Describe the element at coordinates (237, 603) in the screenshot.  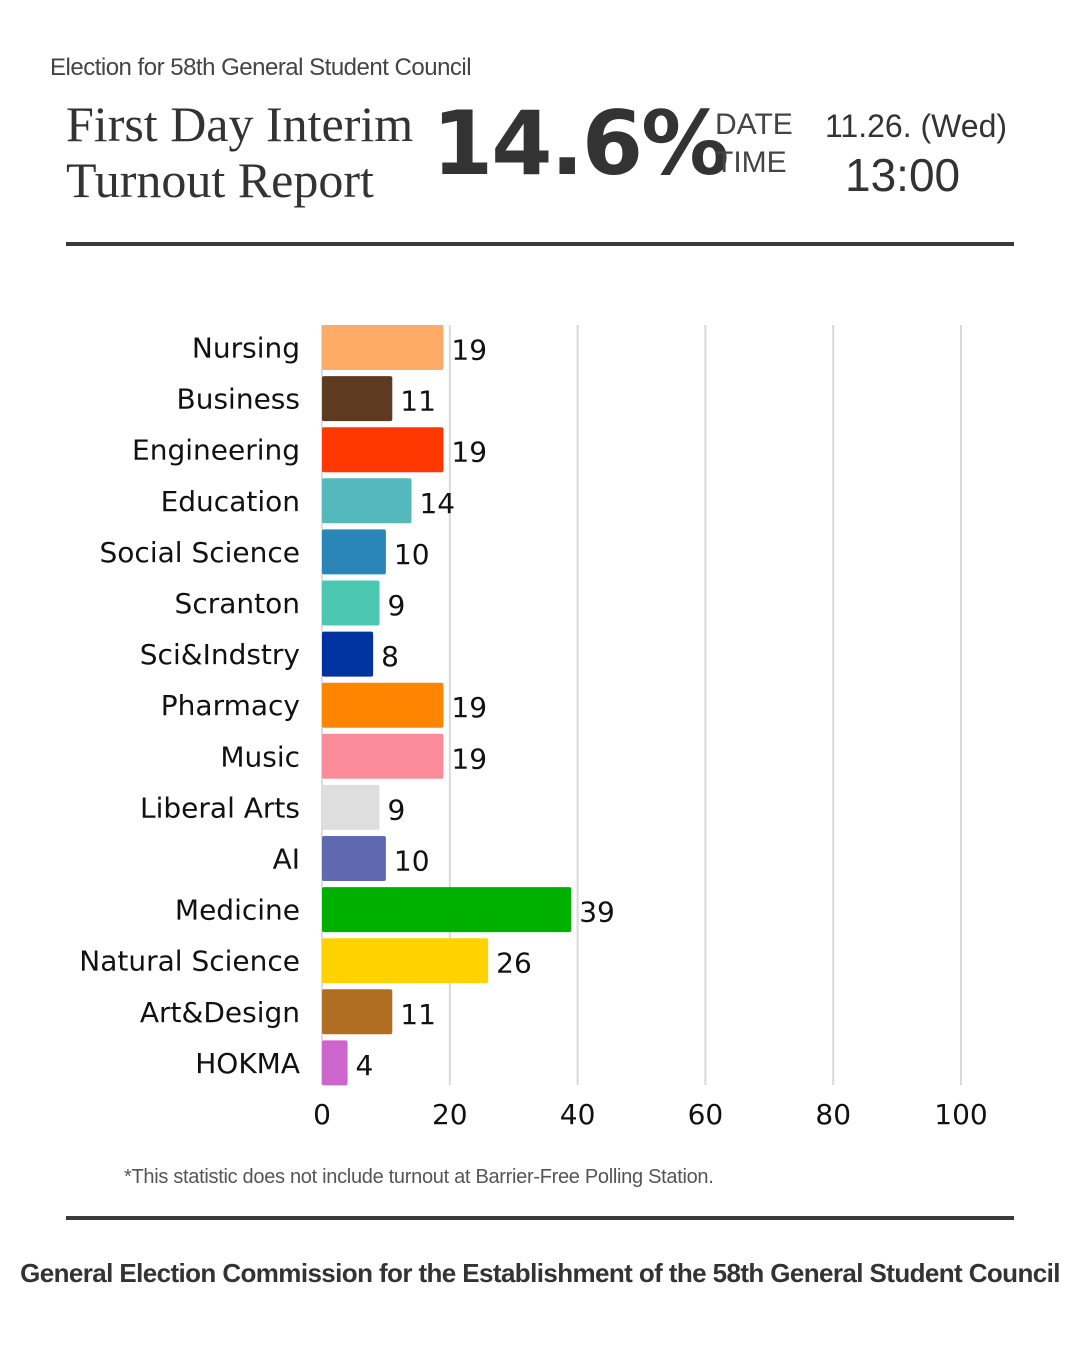
I see `category-label: Scranton` at that location.